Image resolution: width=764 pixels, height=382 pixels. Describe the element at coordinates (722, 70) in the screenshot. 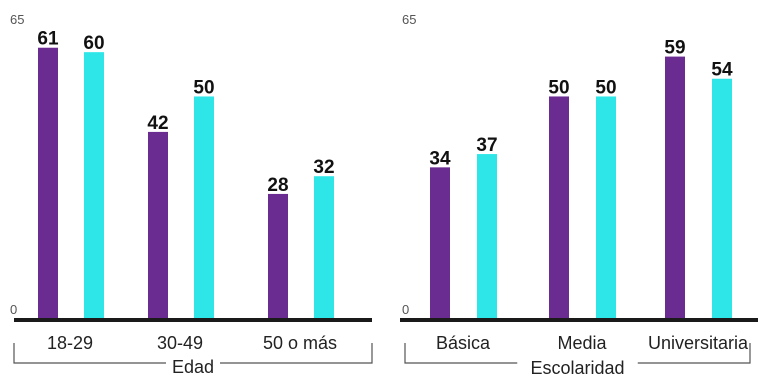

I see `data-label: 54` at that location.